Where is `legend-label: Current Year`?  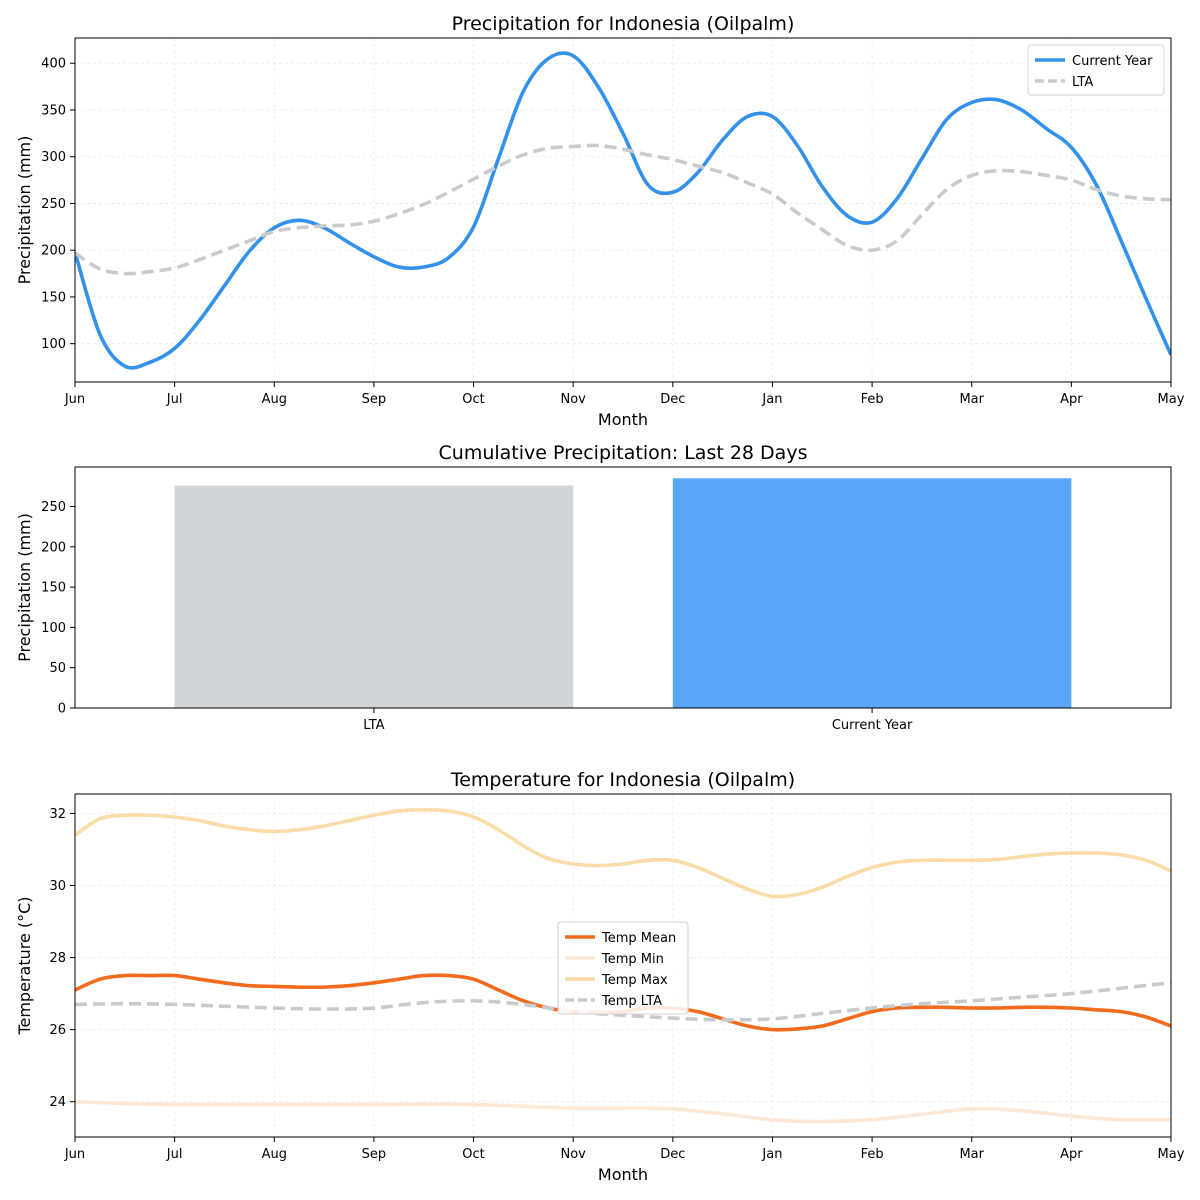 legend-label: Current Year is located at coordinates (1112, 61).